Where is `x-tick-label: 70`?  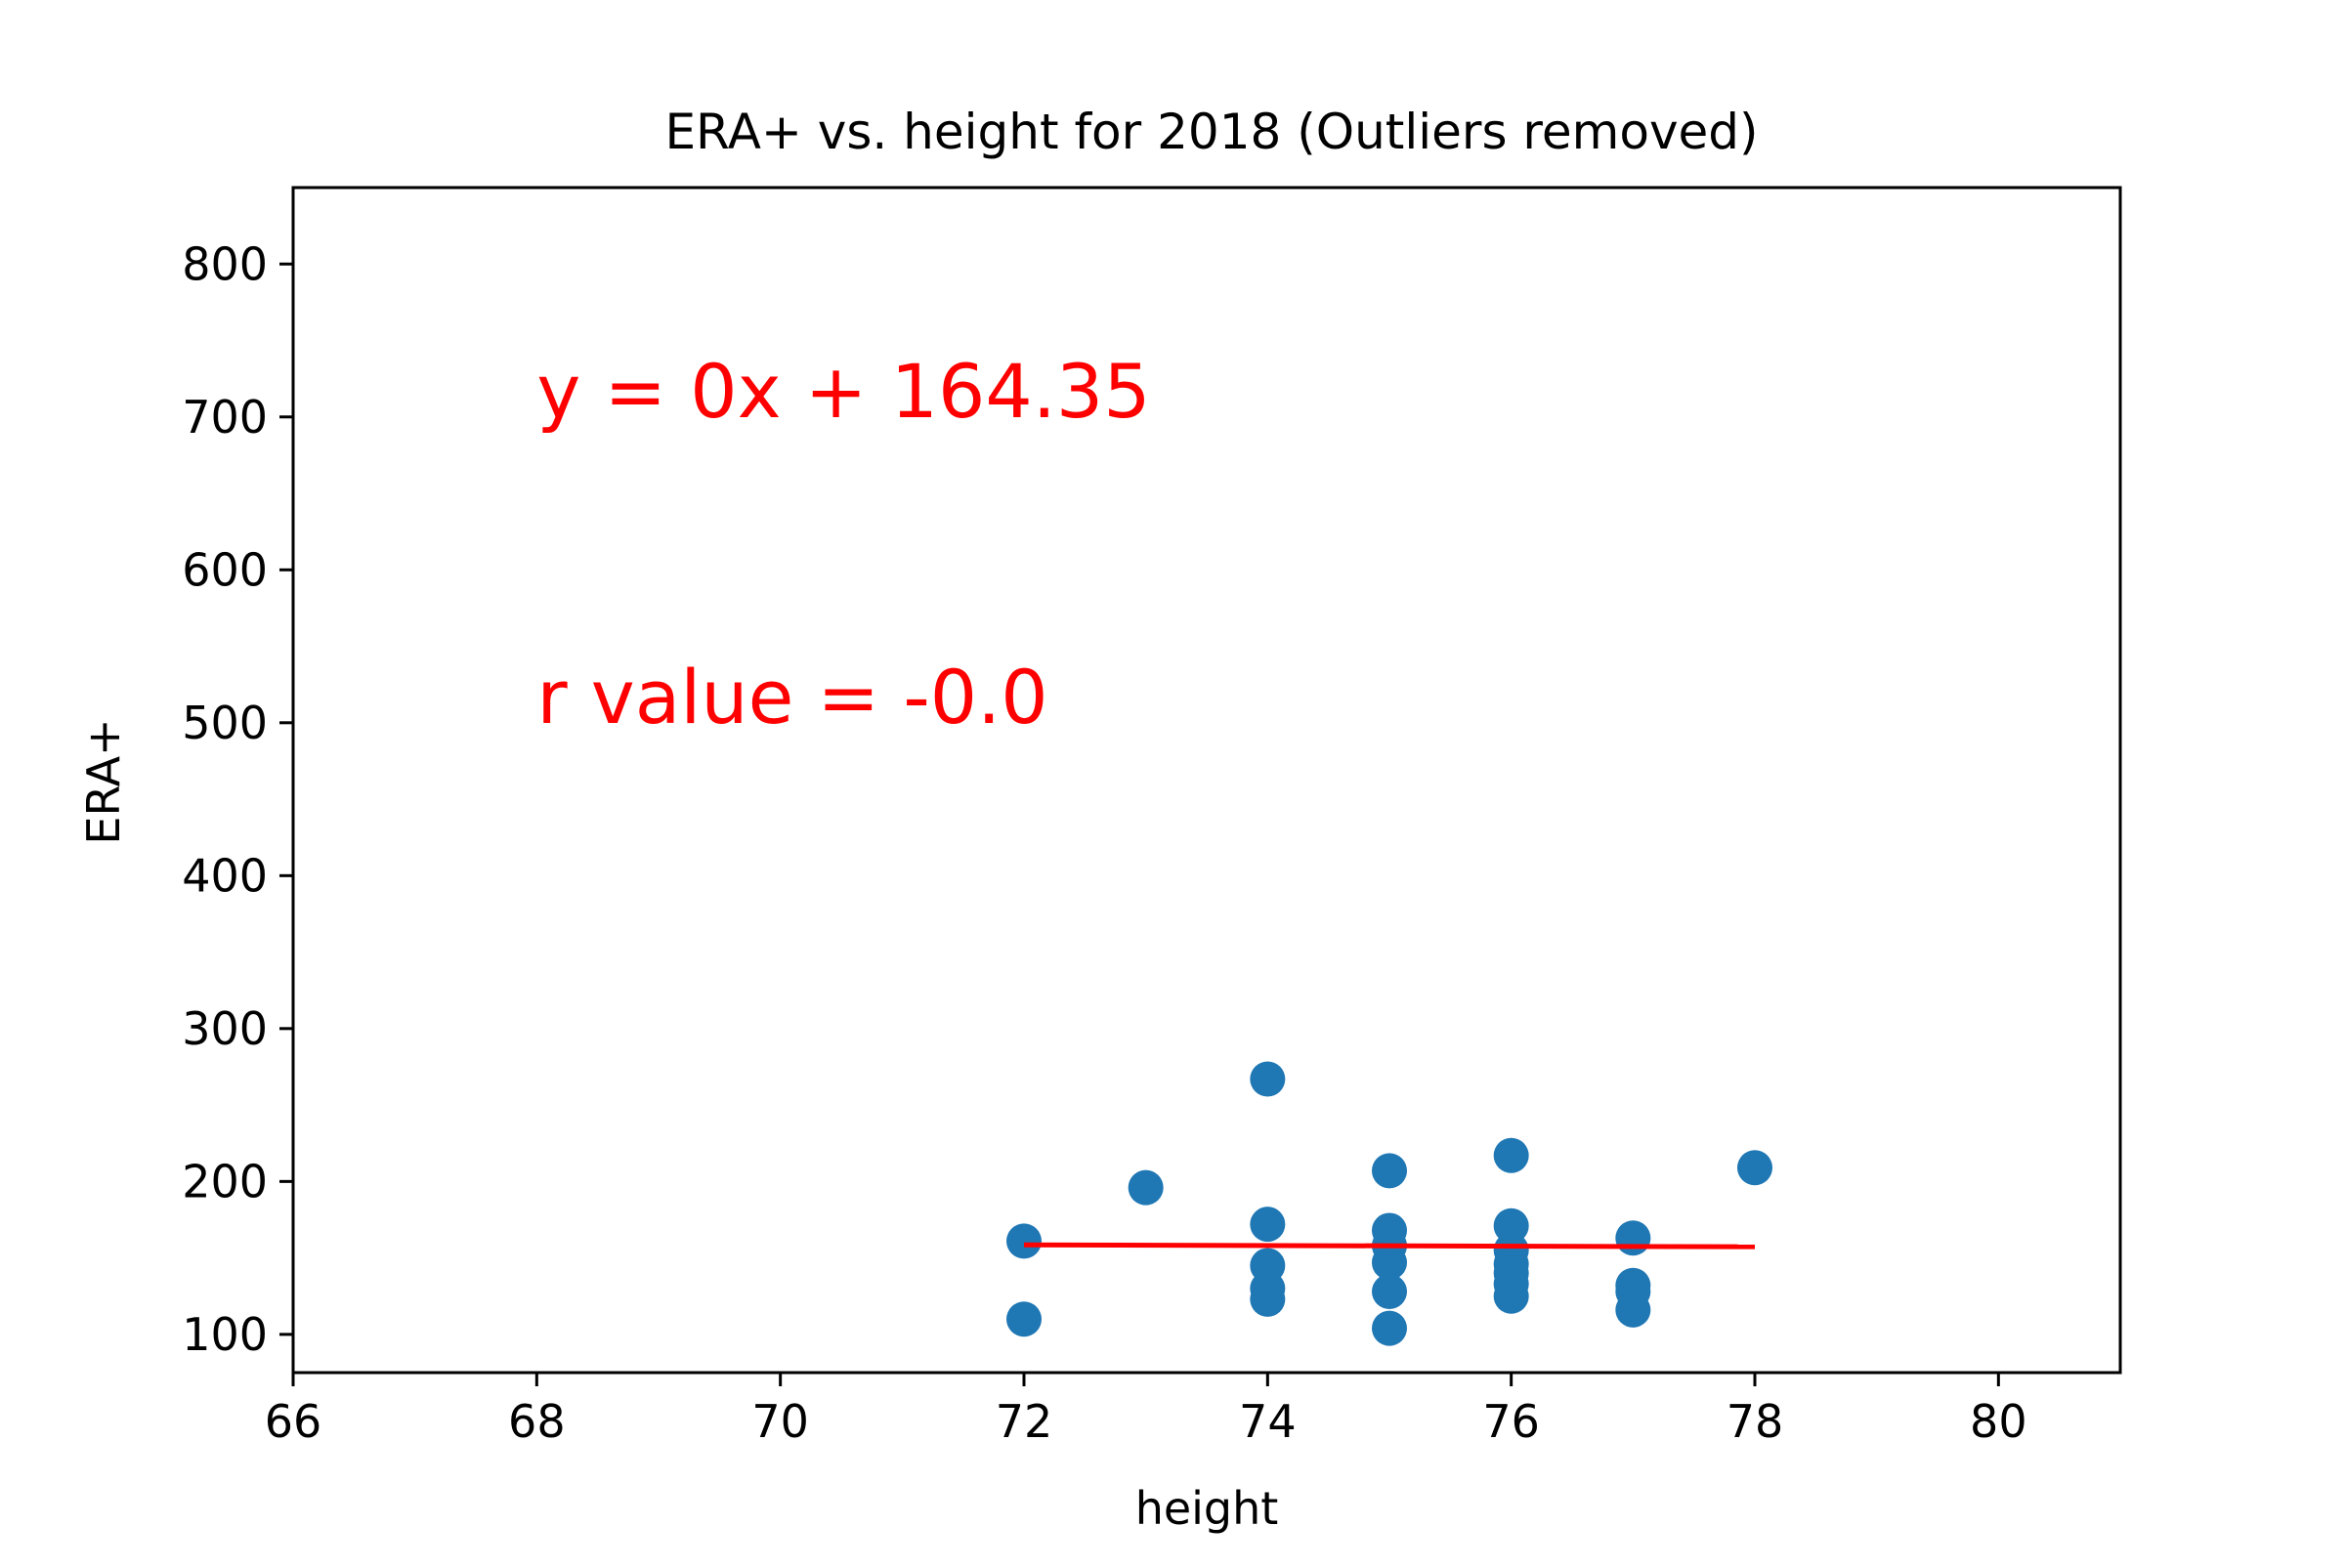
x-tick-label: 70 is located at coordinates (780, 1421).